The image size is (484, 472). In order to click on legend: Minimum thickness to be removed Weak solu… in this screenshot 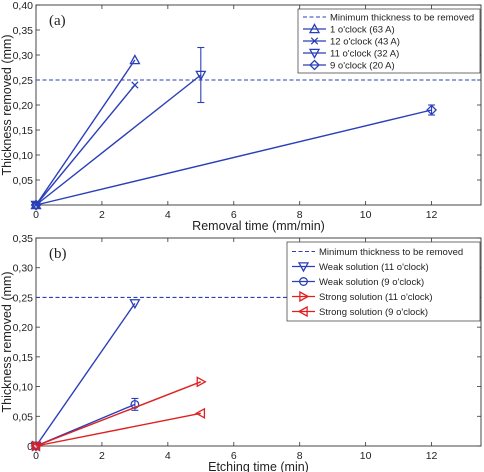, I will do `click(383, 281)`.